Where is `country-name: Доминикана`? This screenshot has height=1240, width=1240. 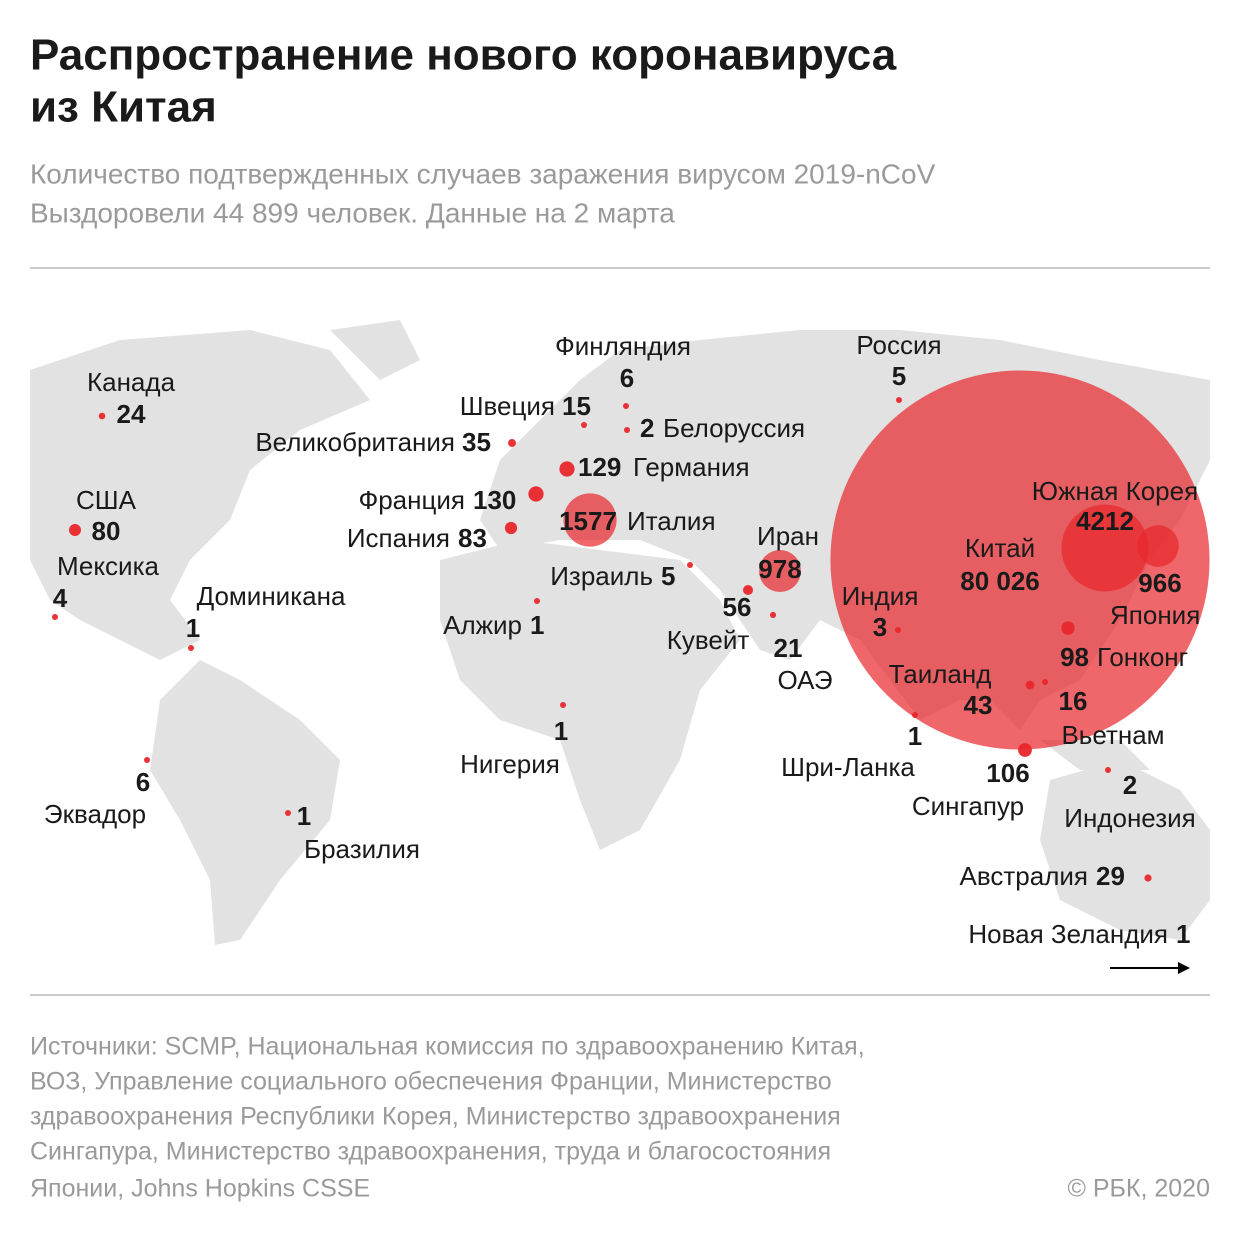
country-name: Доминикана is located at coordinates (271, 596).